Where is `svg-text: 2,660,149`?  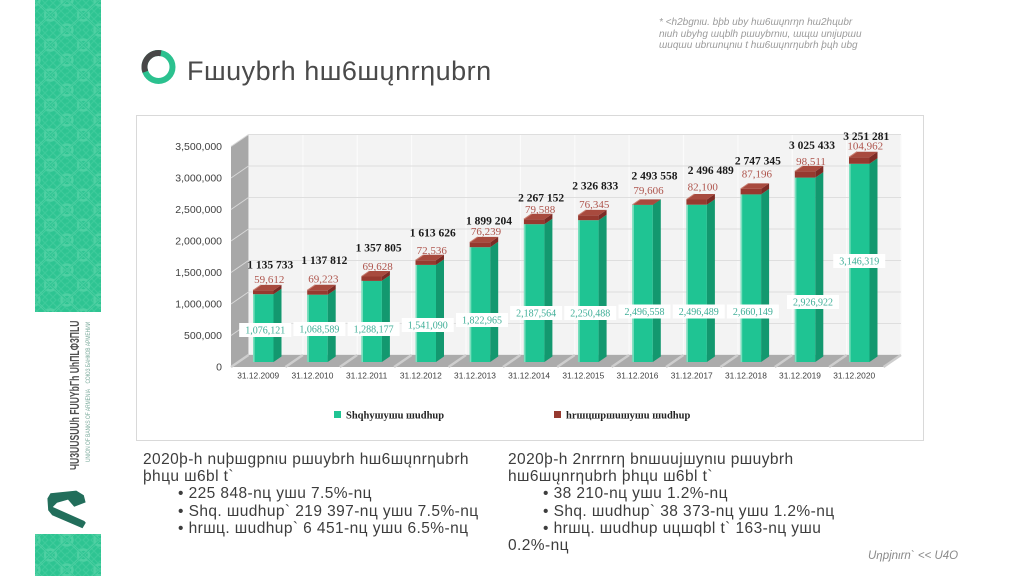 svg-text: 2,660,149 is located at coordinates (753, 312).